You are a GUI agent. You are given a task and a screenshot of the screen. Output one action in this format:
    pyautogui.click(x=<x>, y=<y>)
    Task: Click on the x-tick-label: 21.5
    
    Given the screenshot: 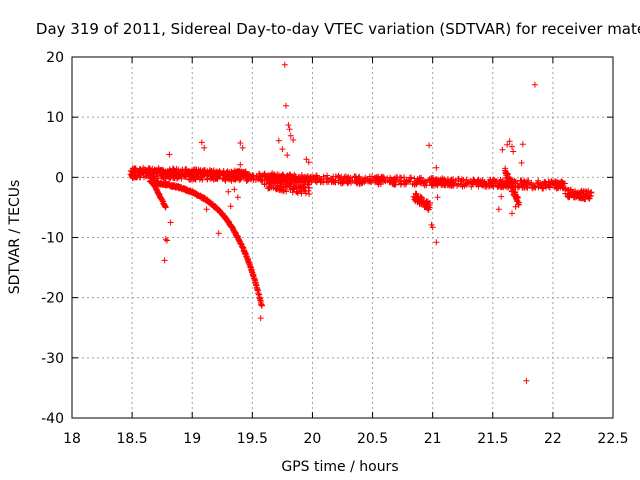 What is the action you would take?
    pyautogui.click(x=492, y=439)
    